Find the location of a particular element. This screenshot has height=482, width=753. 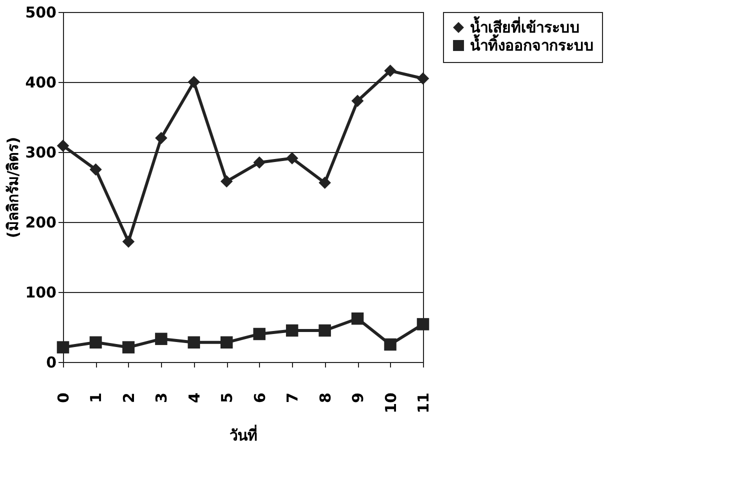

y-tick-label: 300 is located at coordinates (40, 153).